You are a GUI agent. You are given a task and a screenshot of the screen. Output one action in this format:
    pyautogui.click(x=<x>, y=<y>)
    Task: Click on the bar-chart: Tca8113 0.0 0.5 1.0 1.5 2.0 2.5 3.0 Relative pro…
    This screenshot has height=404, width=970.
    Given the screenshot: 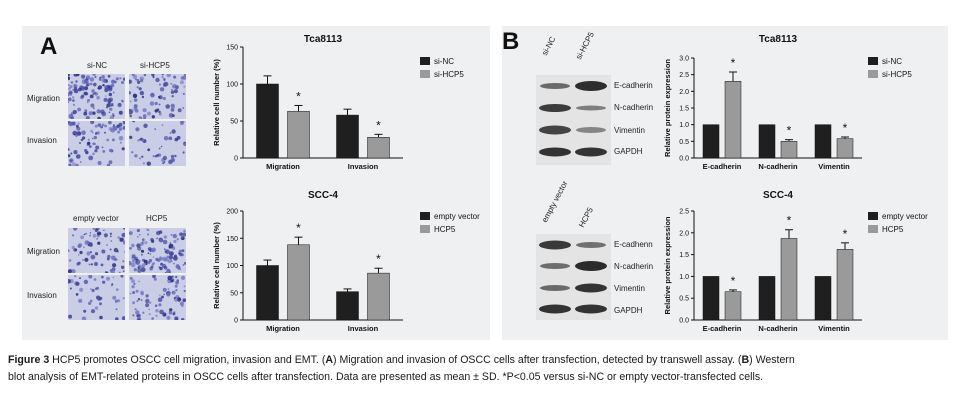 What is the action you would take?
    pyautogui.click(x=787, y=102)
    